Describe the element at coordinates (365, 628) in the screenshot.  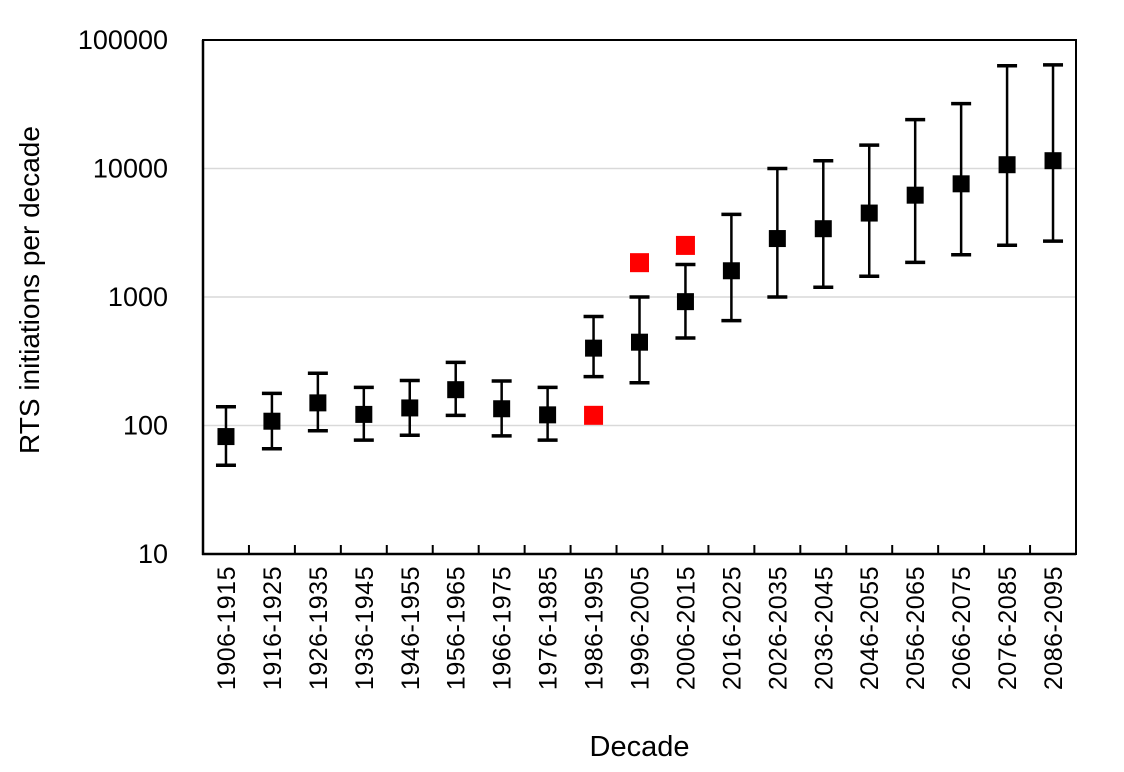
I see `x-tick-label: 1936-1945` at that location.